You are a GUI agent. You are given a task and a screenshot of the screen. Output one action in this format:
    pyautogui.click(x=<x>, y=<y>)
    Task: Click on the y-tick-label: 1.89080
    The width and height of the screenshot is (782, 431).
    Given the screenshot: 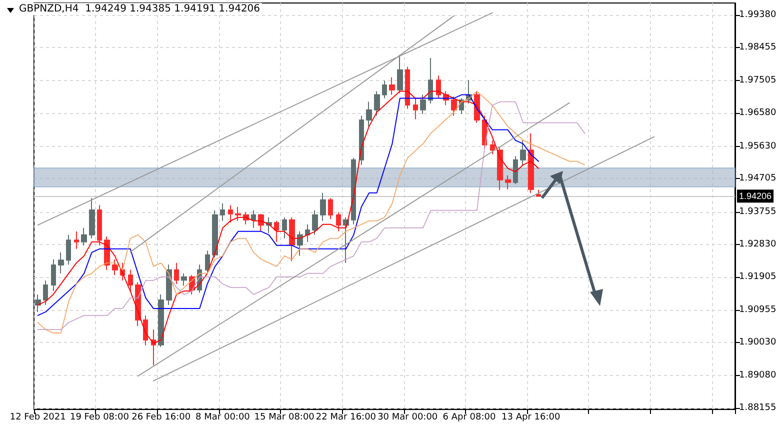 What is the action you would take?
    pyautogui.click(x=757, y=375)
    